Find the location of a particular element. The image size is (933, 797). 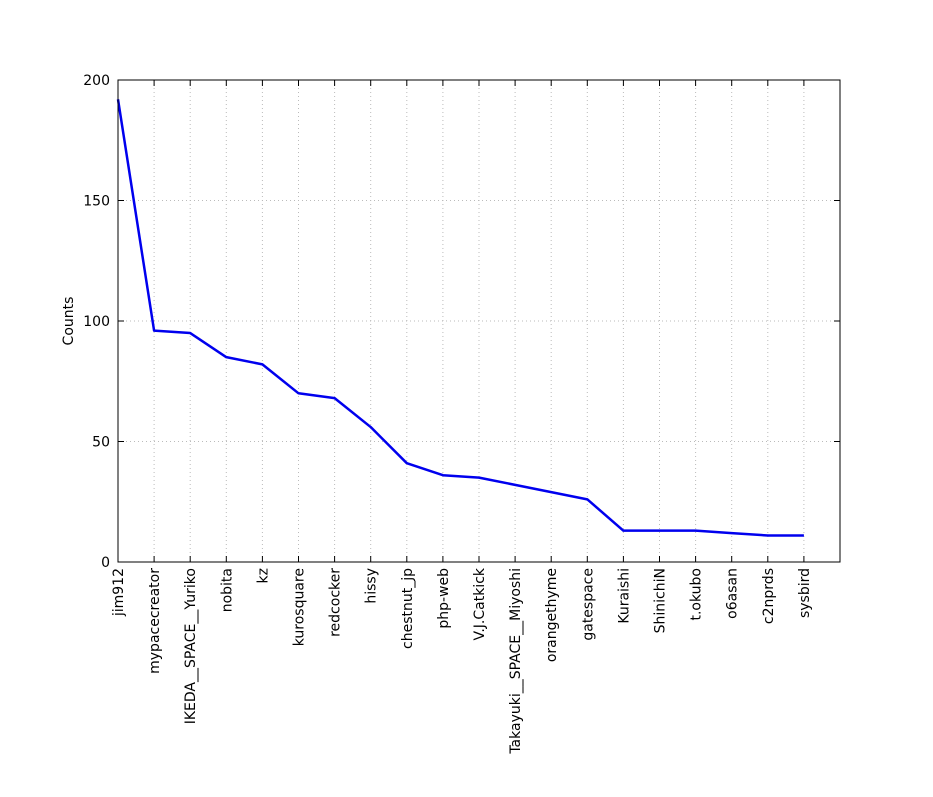

x-tick-label: Takayuki__SPACE__Miyoshi is located at coordinates (516, 661).